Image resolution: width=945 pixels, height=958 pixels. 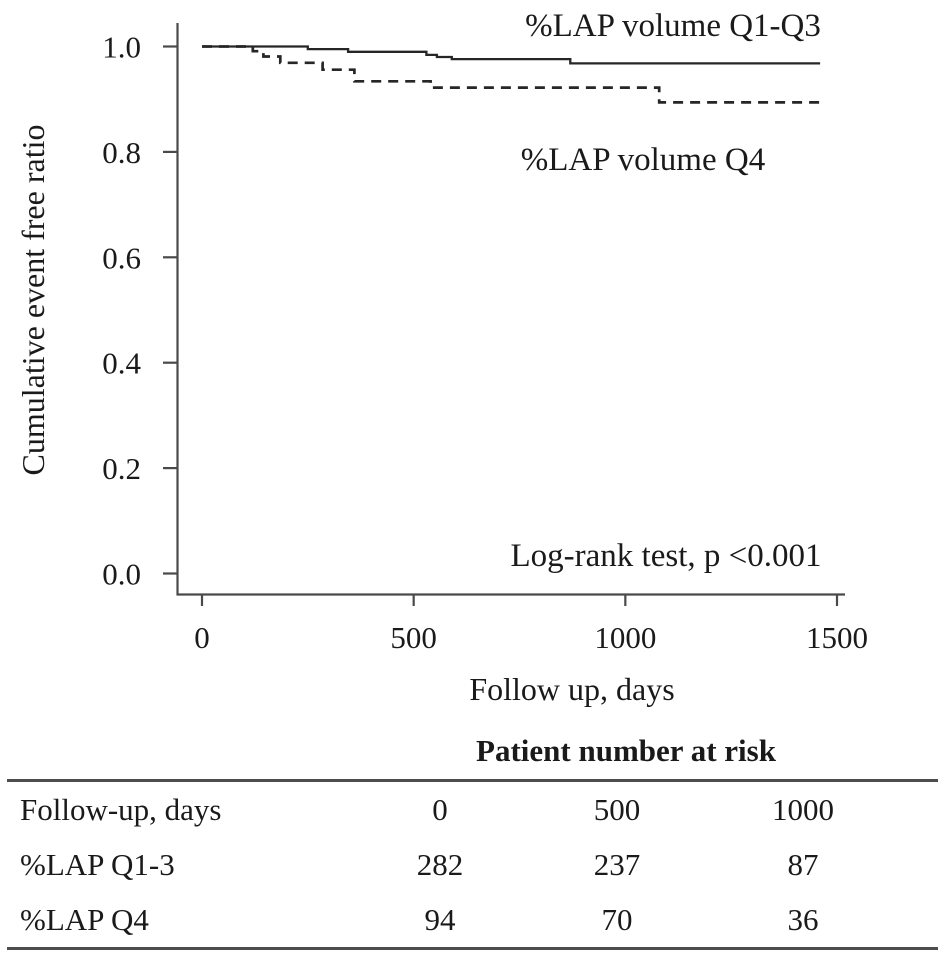 What do you see at coordinates (625, 637) in the screenshot?
I see `x-tick-label: 1000` at bounding box center [625, 637].